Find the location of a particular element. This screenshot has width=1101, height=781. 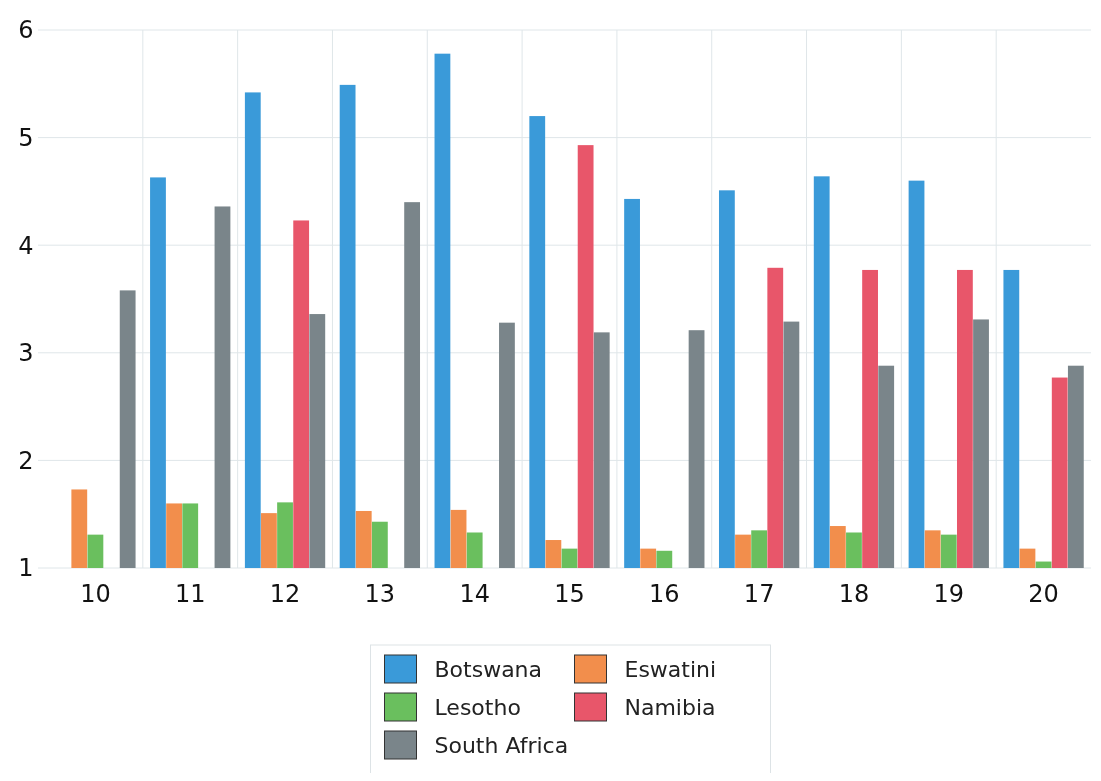

legend-label: Lesotho is located at coordinates (477, 707).